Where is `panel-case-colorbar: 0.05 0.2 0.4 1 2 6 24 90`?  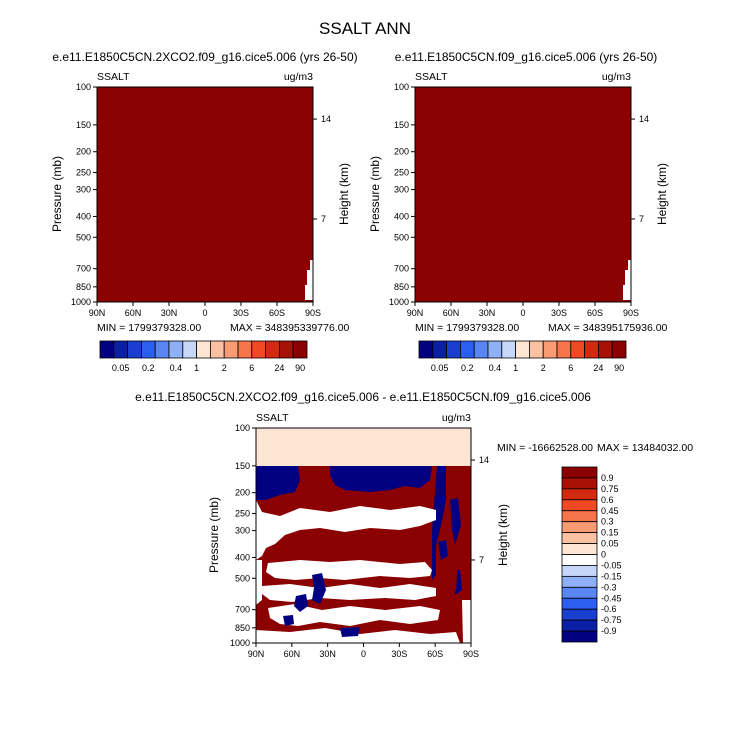 panel-case-colorbar: 0.05 0.2 0.4 1 2 6 24 90 is located at coordinates (203, 356).